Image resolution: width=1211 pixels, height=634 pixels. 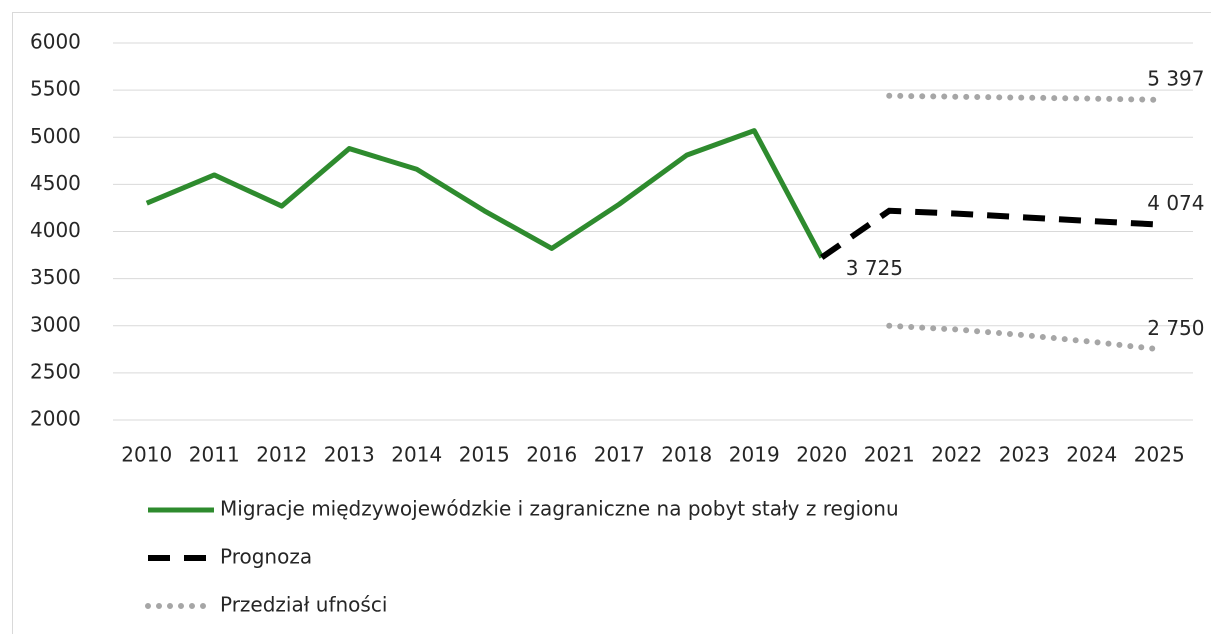 I want to click on x-tick-label: 2015, so click(x=484, y=455).